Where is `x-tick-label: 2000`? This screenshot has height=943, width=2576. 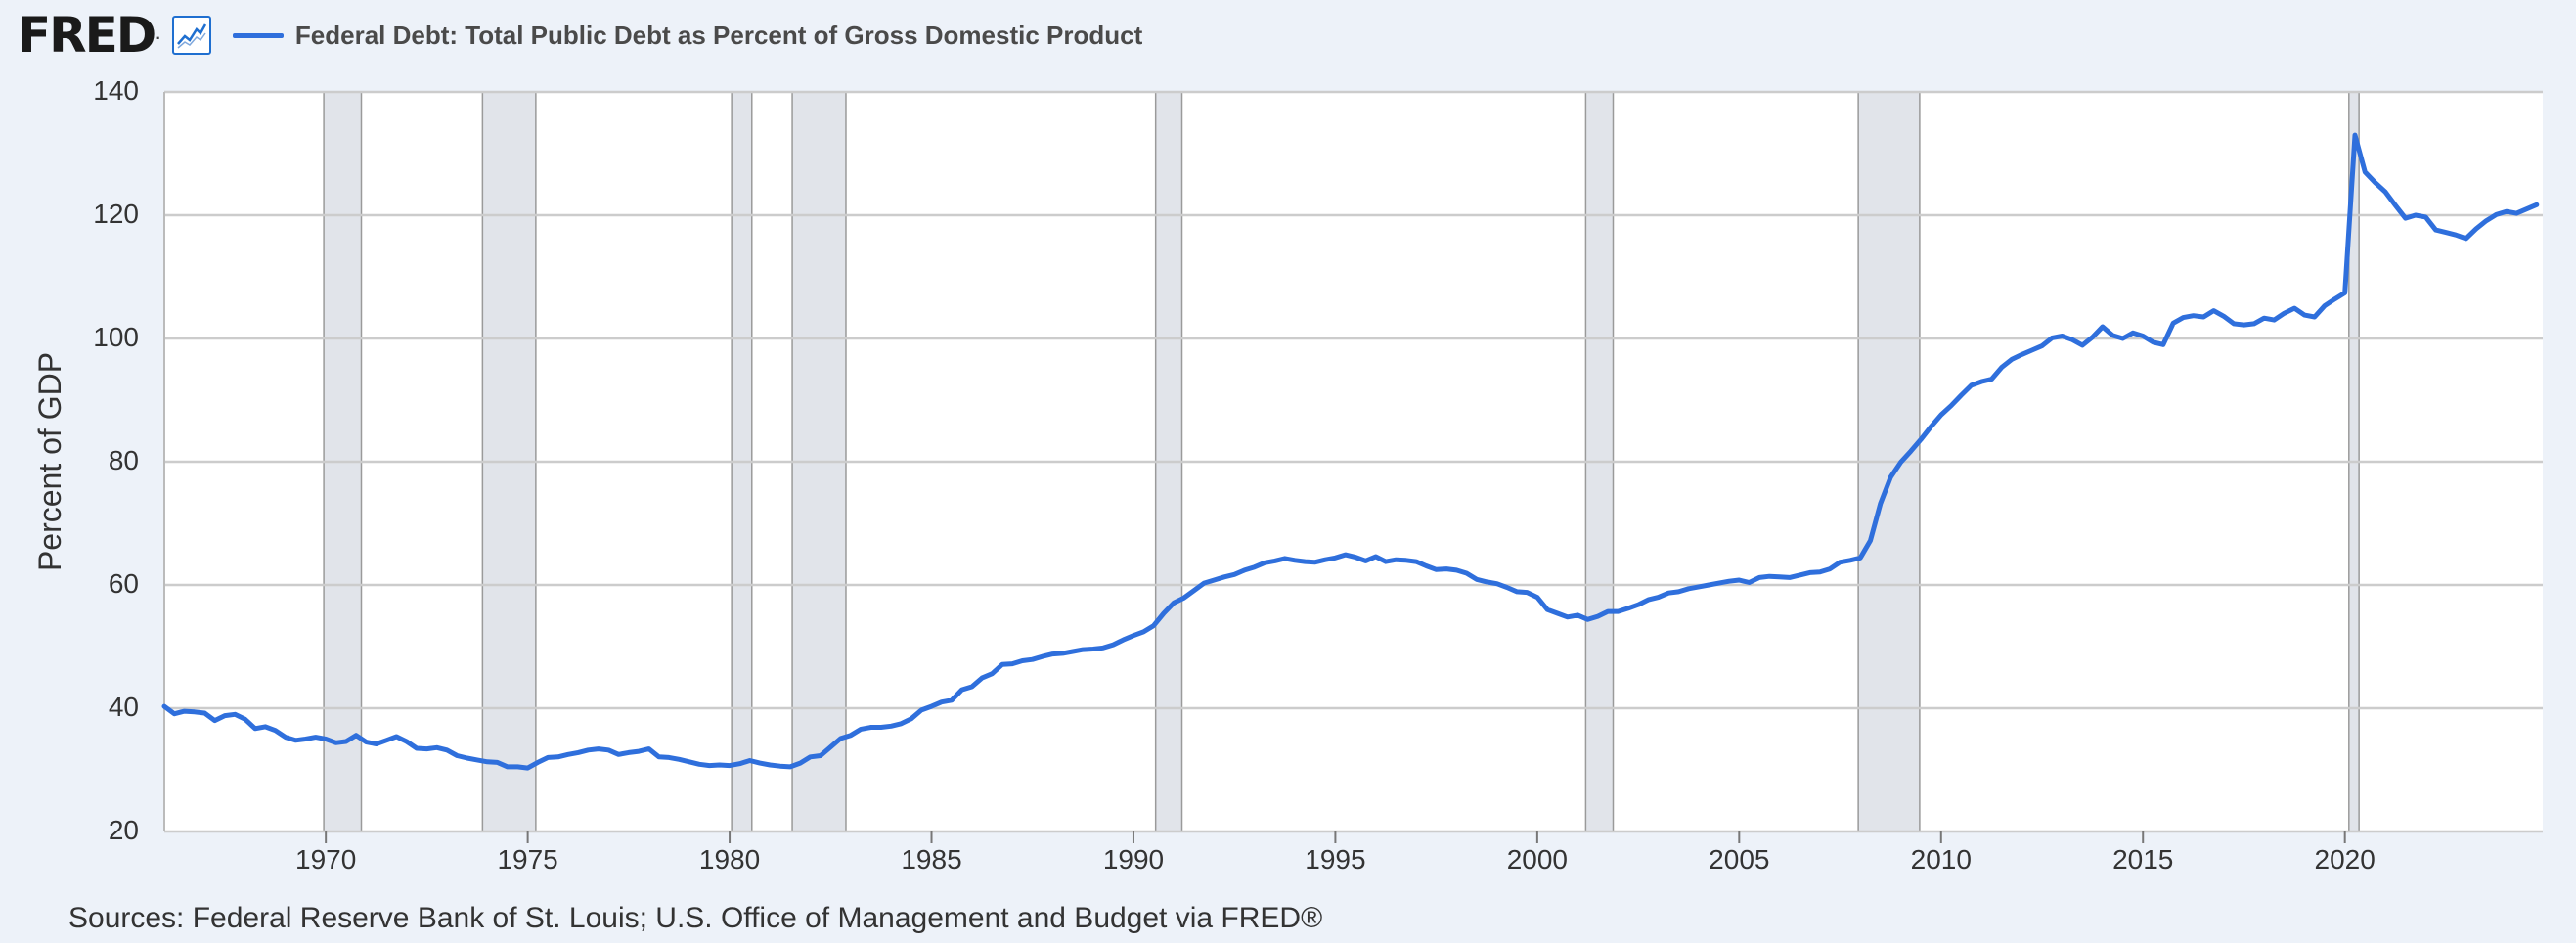 x-tick-label: 2000 is located at coordinates (1537, 859).